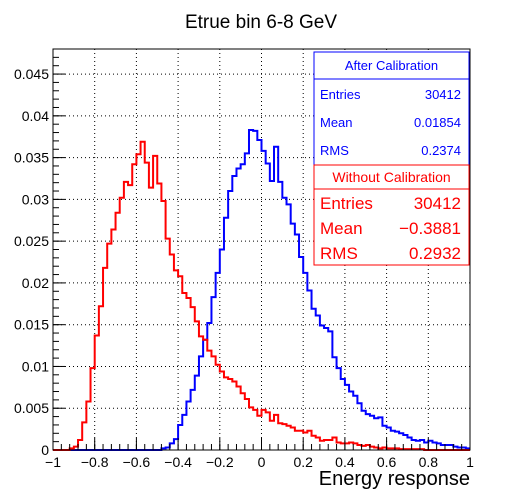 The image size is (523, 501). Describe the element at coordinates (346, 203) in the screenshot. I see `stats-without-entries-label: Entries` at that location.